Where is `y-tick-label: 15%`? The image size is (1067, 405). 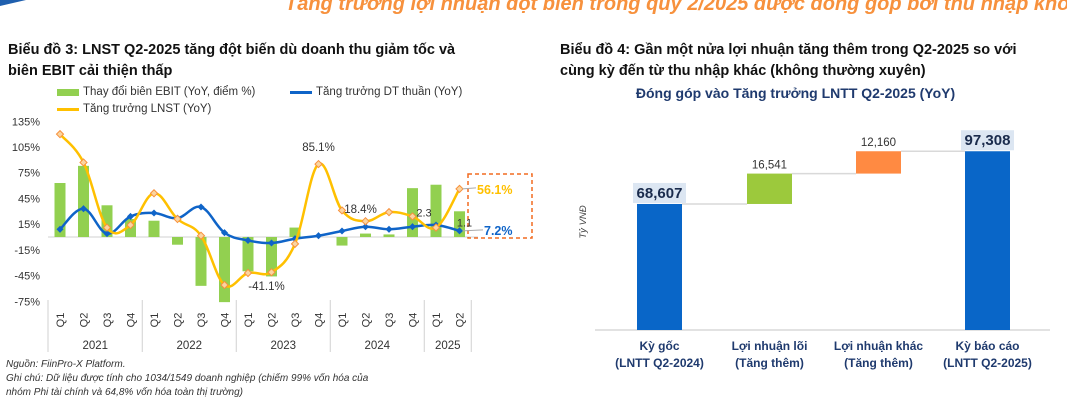 y-tick-label: 15% is located at coordinates (29, 225).